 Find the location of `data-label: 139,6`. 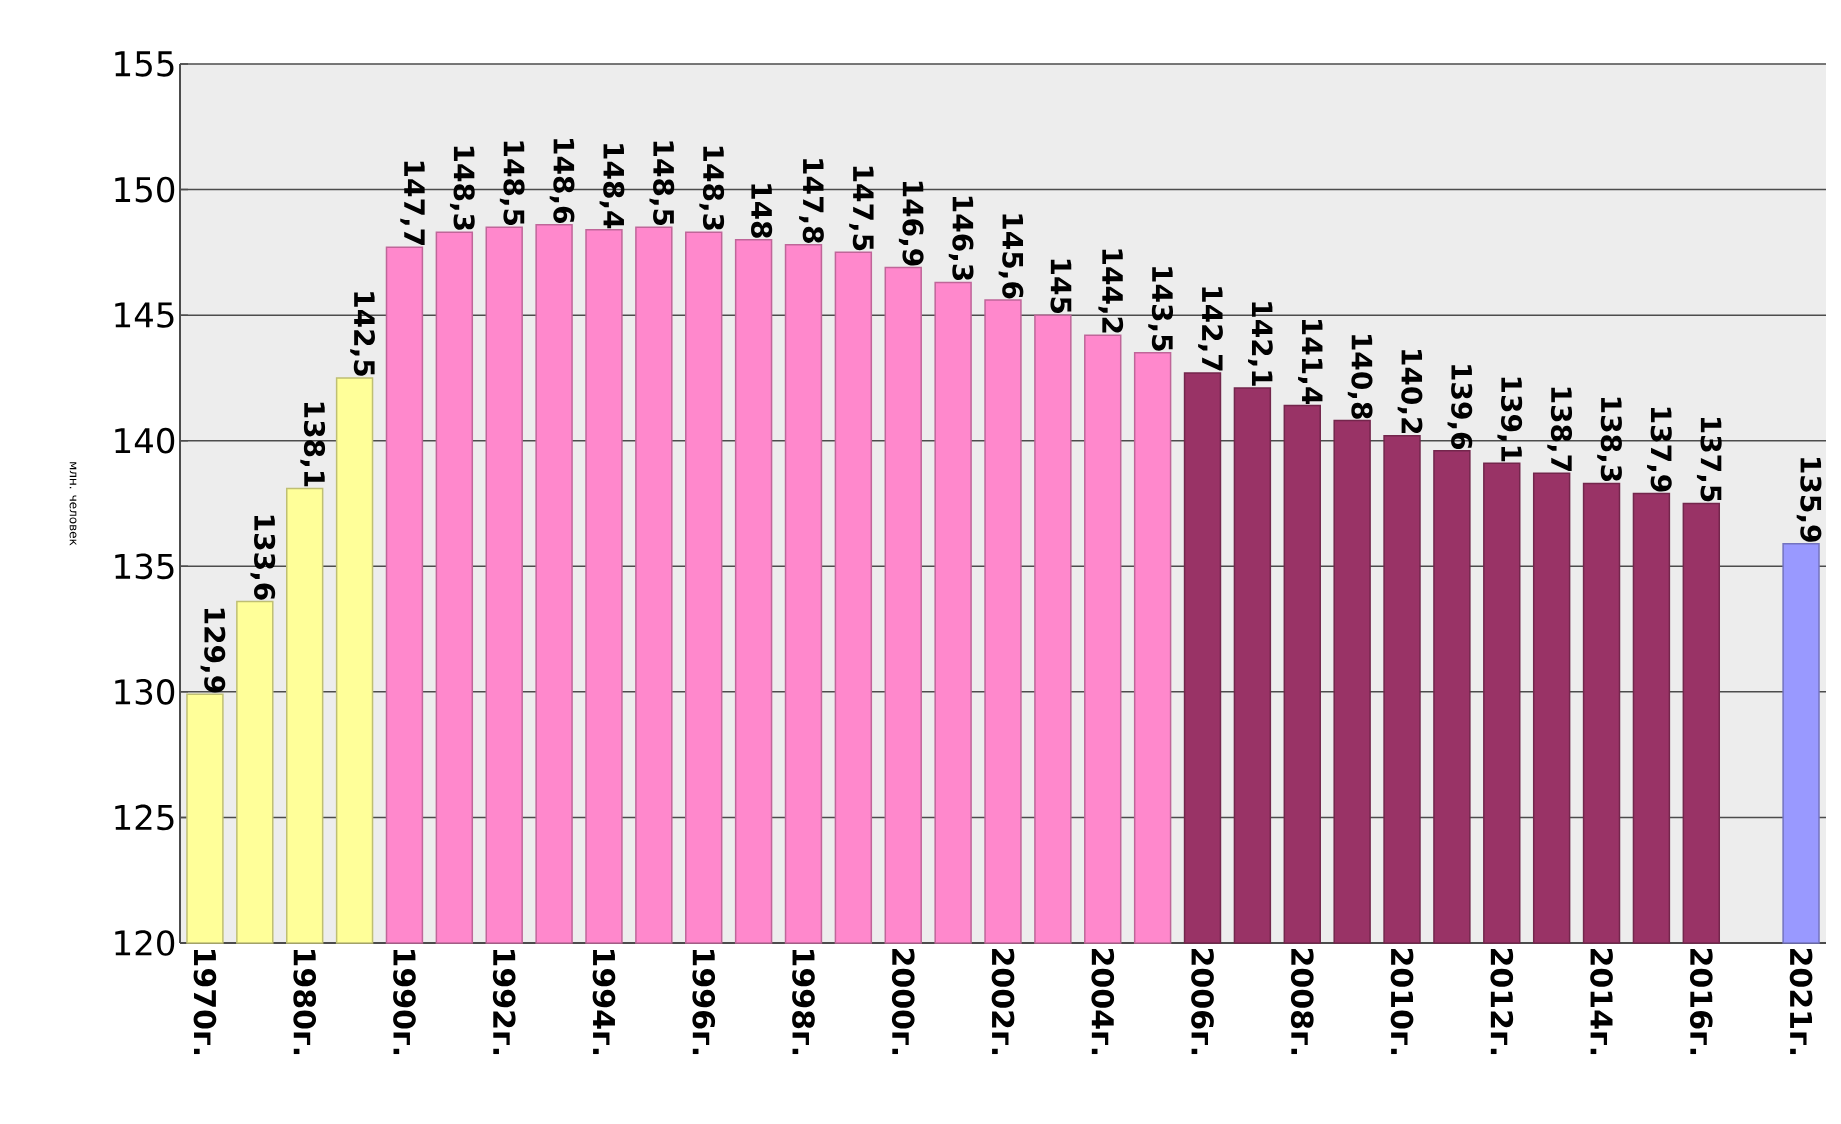

data-label: 139,6 is located at coordinates (1460, 407).